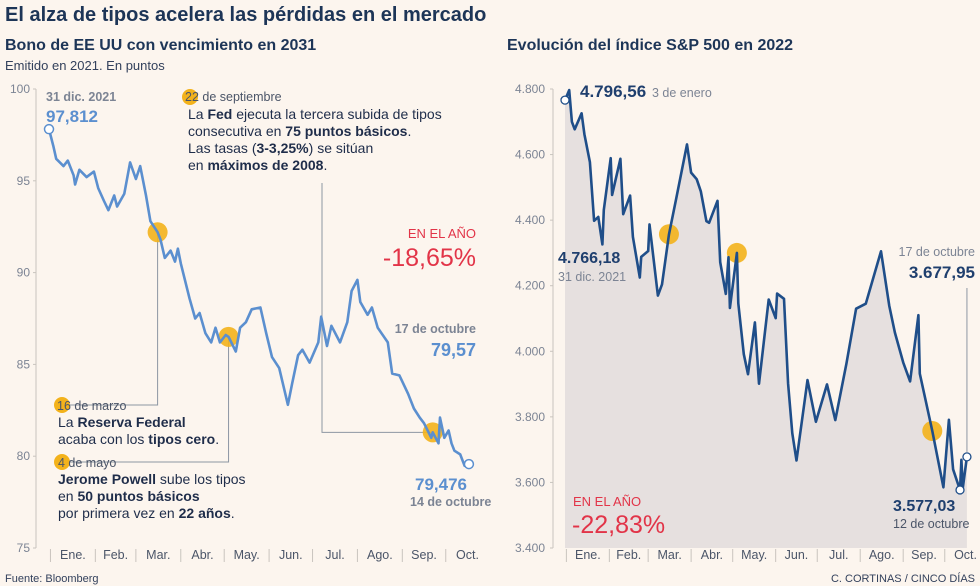  Describe the element at coordinates (530, 548) in the screenshot. I see `y-tick-label: 3.400` at that location.